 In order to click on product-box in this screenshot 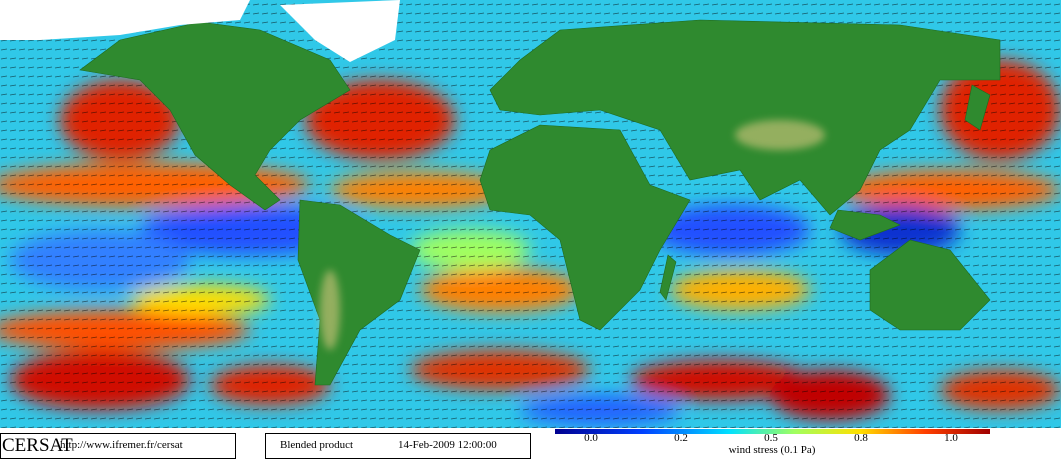, I will do `click(398, 446)`.